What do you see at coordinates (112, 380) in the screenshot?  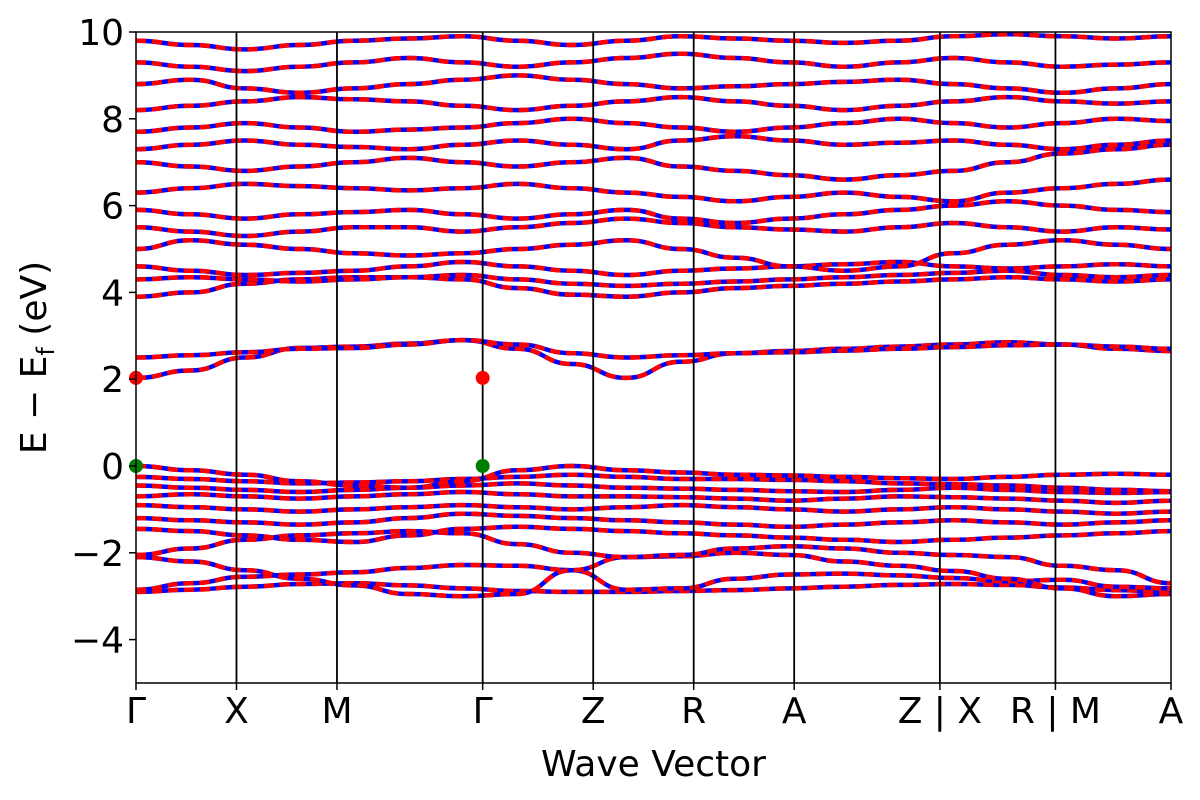 I see `y-tick-label-3: 2` at bounding box center [112, 380].